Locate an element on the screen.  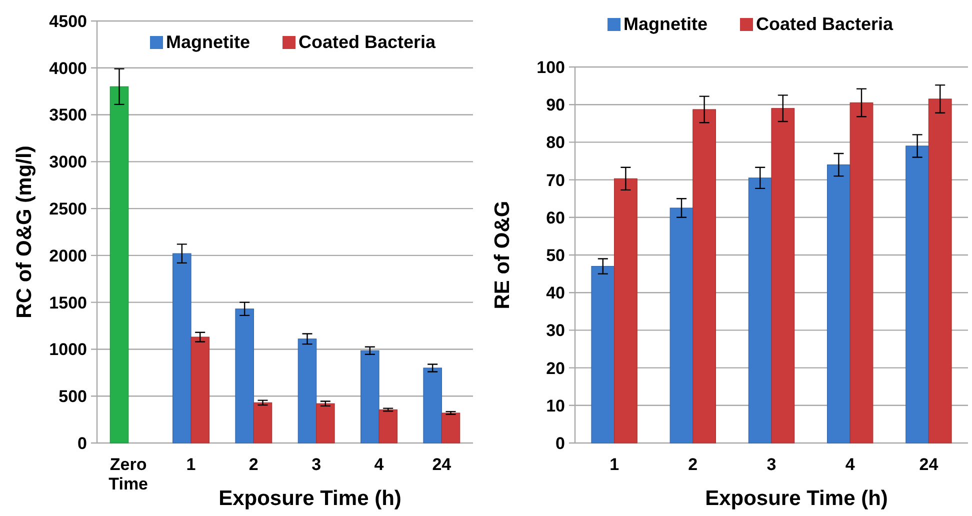
y-tick-label: 2000 is located at coordinates (68, 256).